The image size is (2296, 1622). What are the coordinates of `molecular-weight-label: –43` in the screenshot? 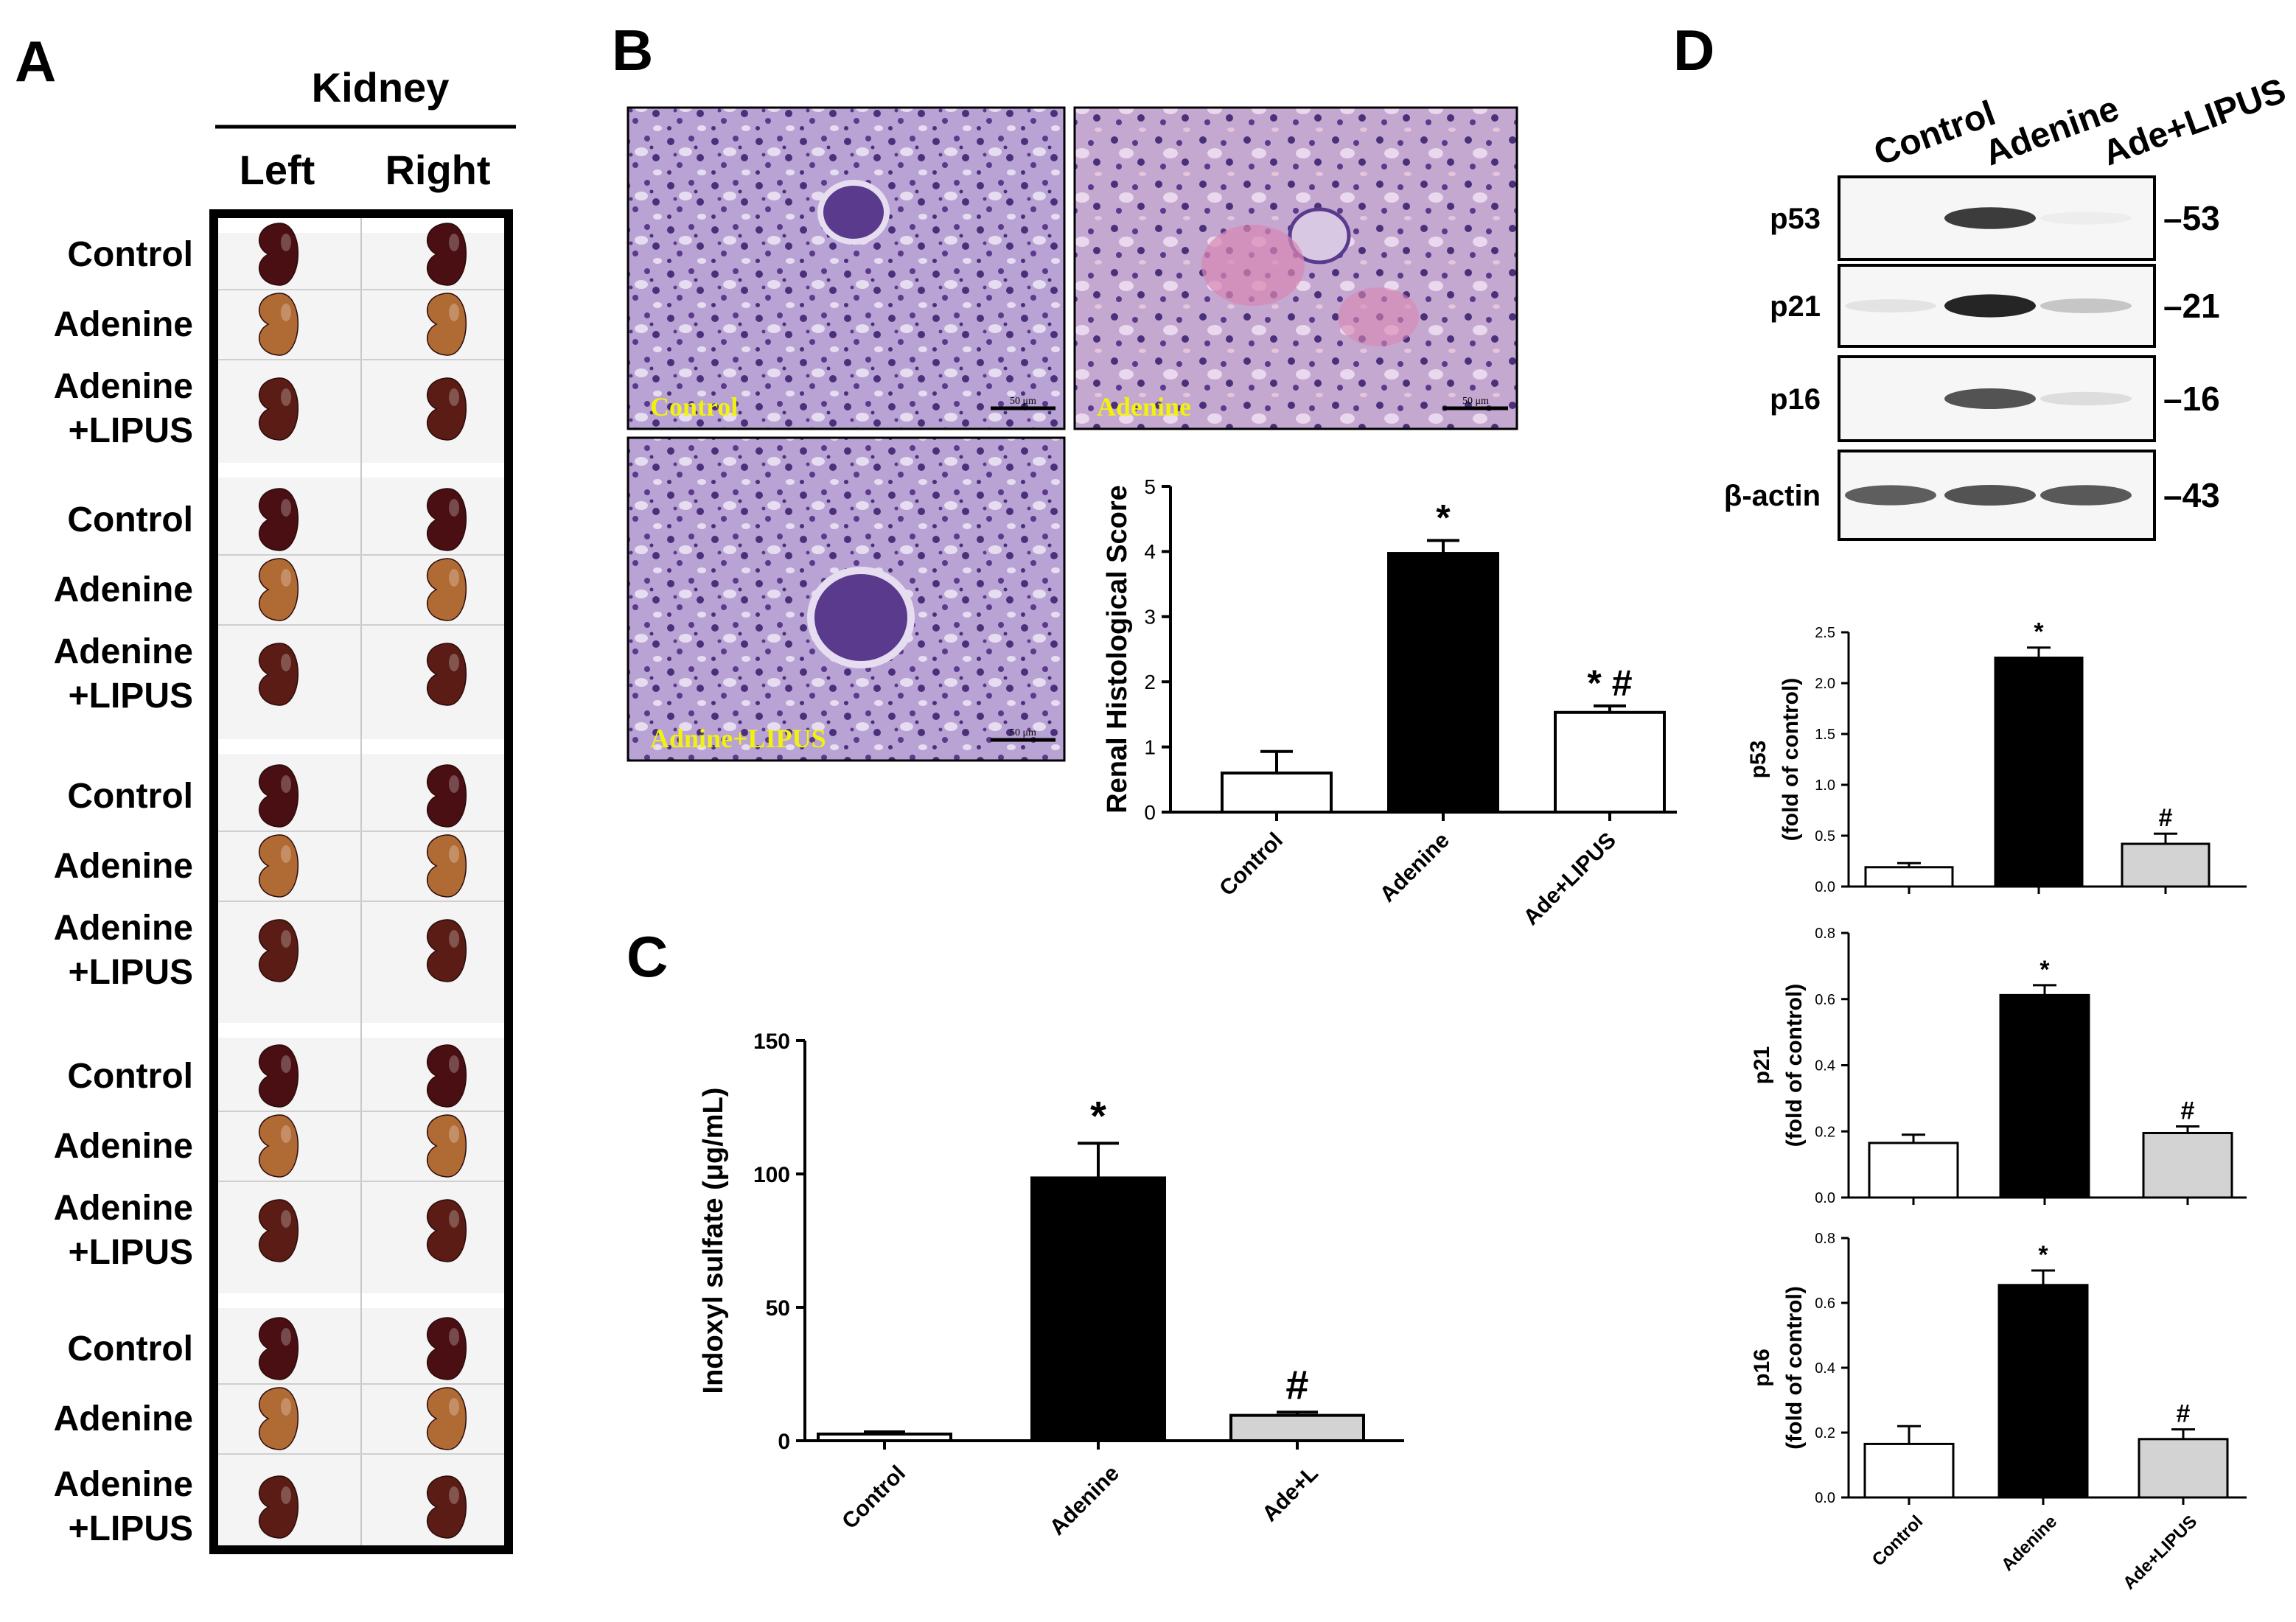 It's located at (2191, 495).